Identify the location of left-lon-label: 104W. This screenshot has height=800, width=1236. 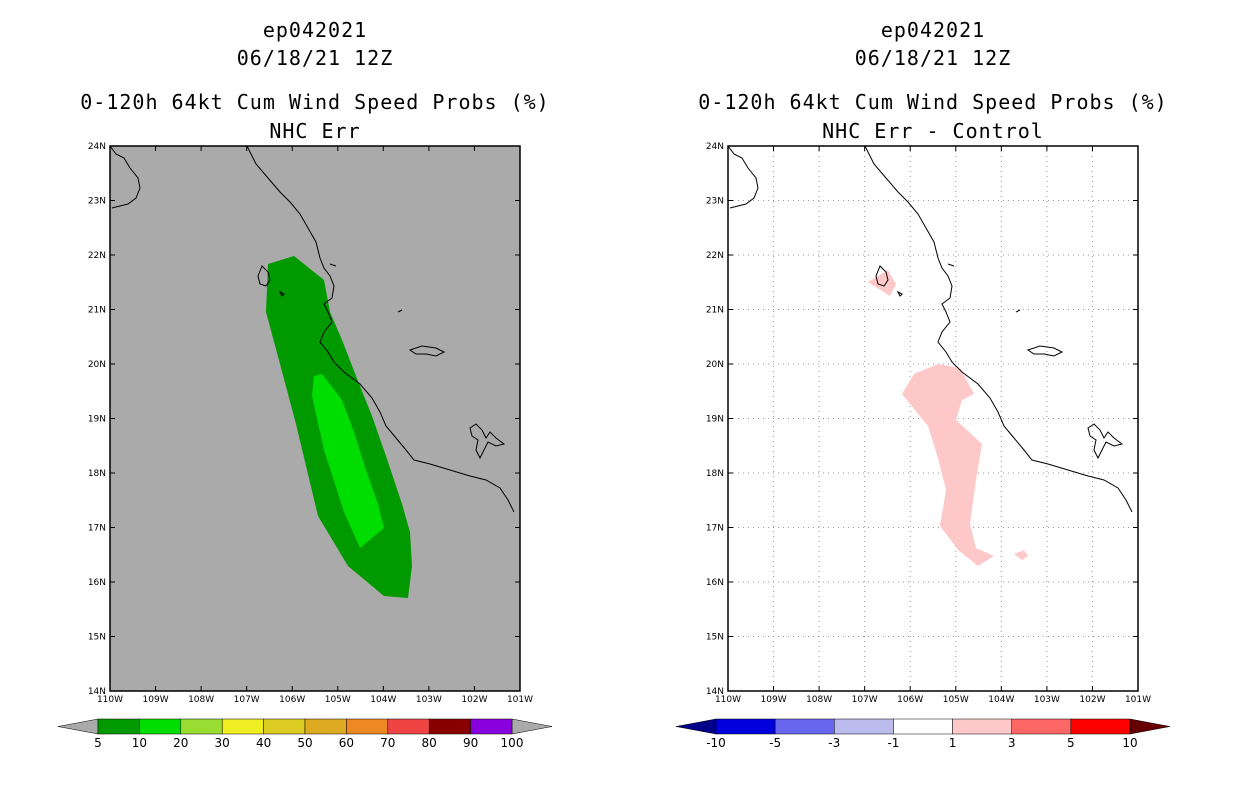
(383, 700).